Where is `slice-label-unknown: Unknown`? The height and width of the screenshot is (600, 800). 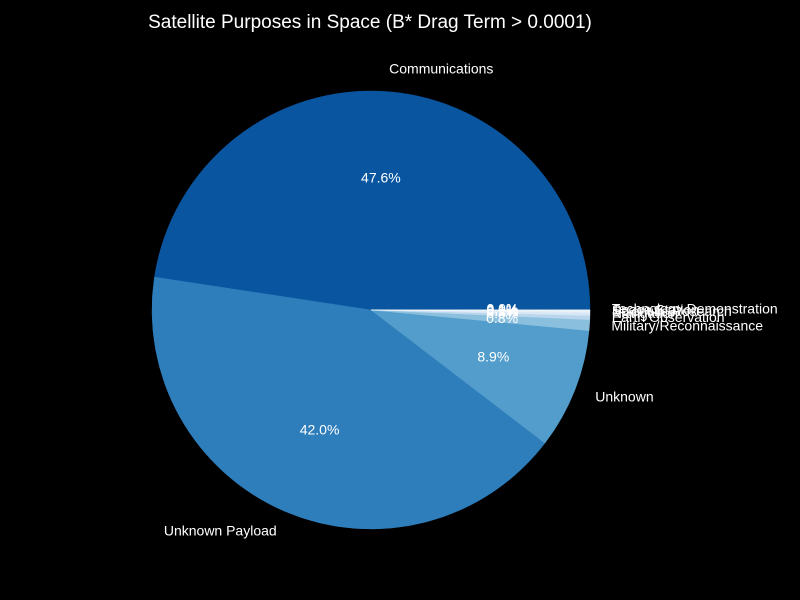
slice-label-unknown: Unknown is located at coordinates (624, 397).